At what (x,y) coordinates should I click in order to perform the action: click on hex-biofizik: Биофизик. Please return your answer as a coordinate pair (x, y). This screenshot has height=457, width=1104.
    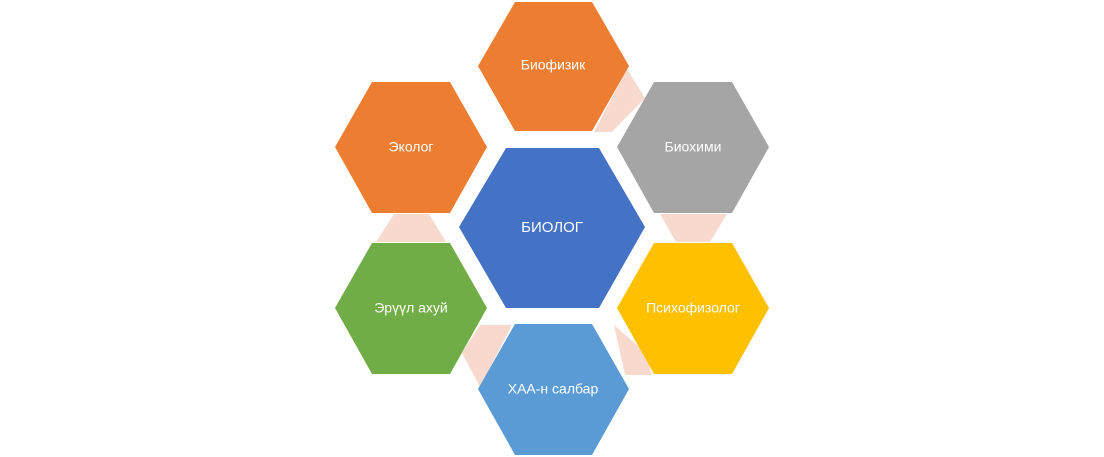
    Looking at the image, I should click on (553, 66).